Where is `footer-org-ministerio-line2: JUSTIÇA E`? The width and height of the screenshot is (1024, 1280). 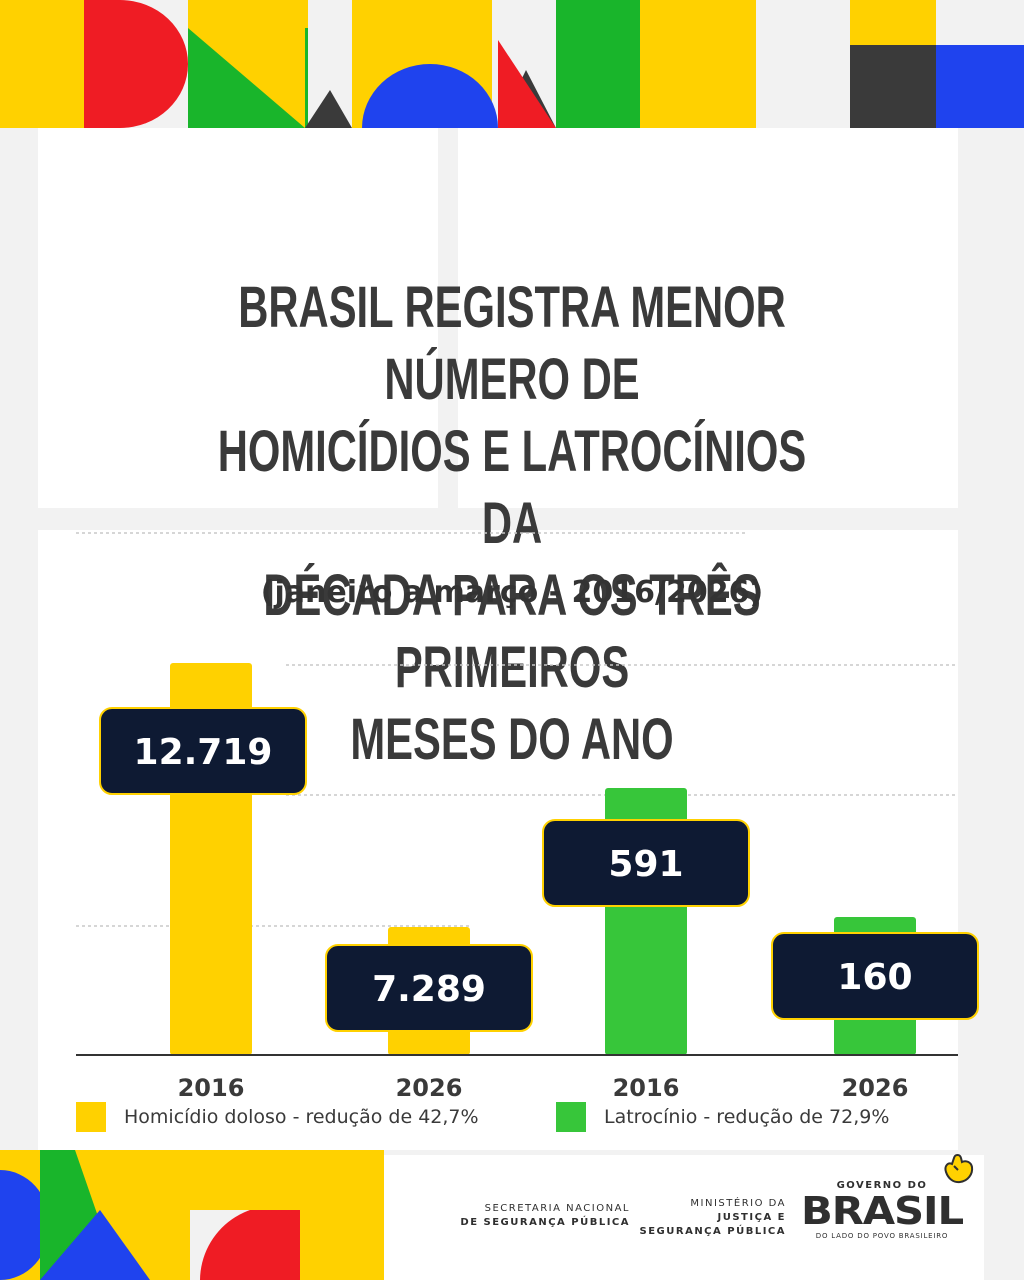 footer-org-ministerio-line2: JUSTIÇA E is located at coordinates (751, 1217).